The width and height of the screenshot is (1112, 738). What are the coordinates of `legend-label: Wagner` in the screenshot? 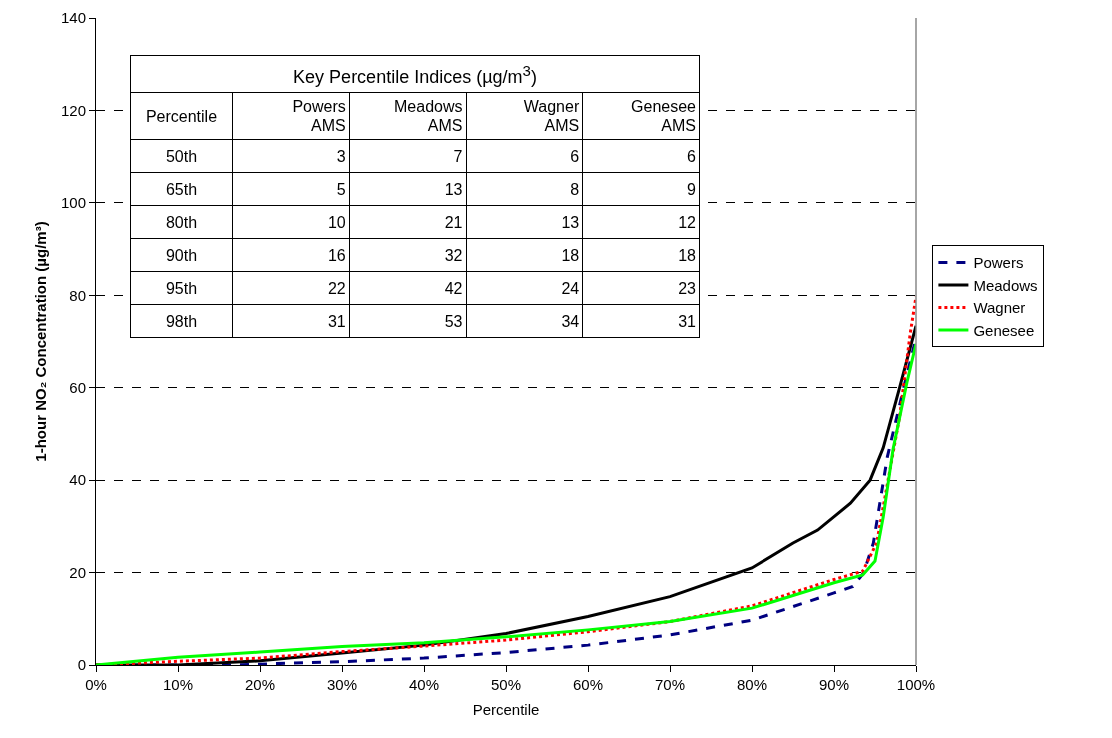 It's located at (999, 308).